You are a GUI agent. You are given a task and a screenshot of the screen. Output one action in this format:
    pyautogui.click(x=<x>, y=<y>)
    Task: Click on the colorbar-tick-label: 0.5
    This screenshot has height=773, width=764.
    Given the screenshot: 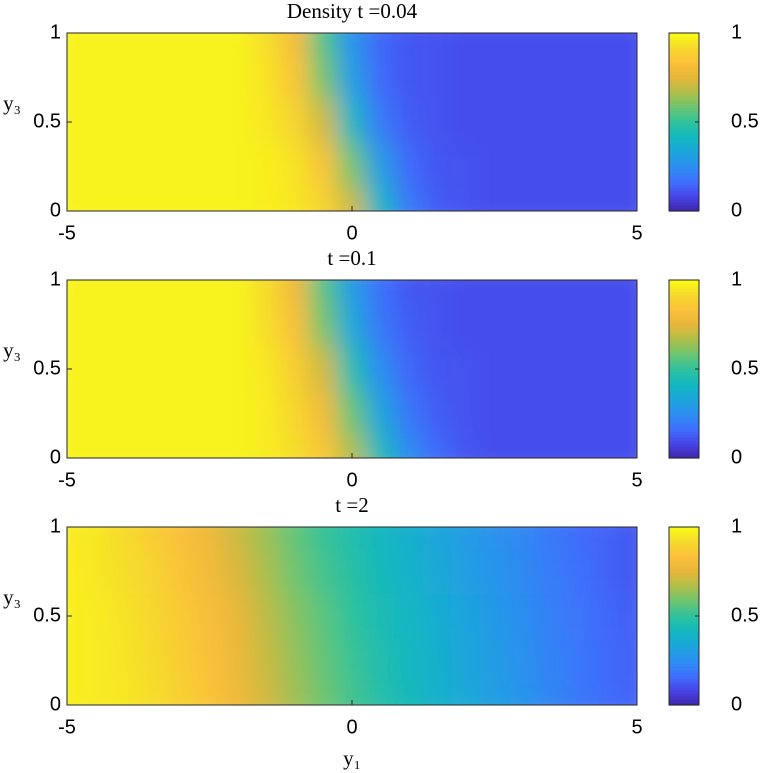 What is the action you would take?
    pyautogui.click(x=745, y=121)
    